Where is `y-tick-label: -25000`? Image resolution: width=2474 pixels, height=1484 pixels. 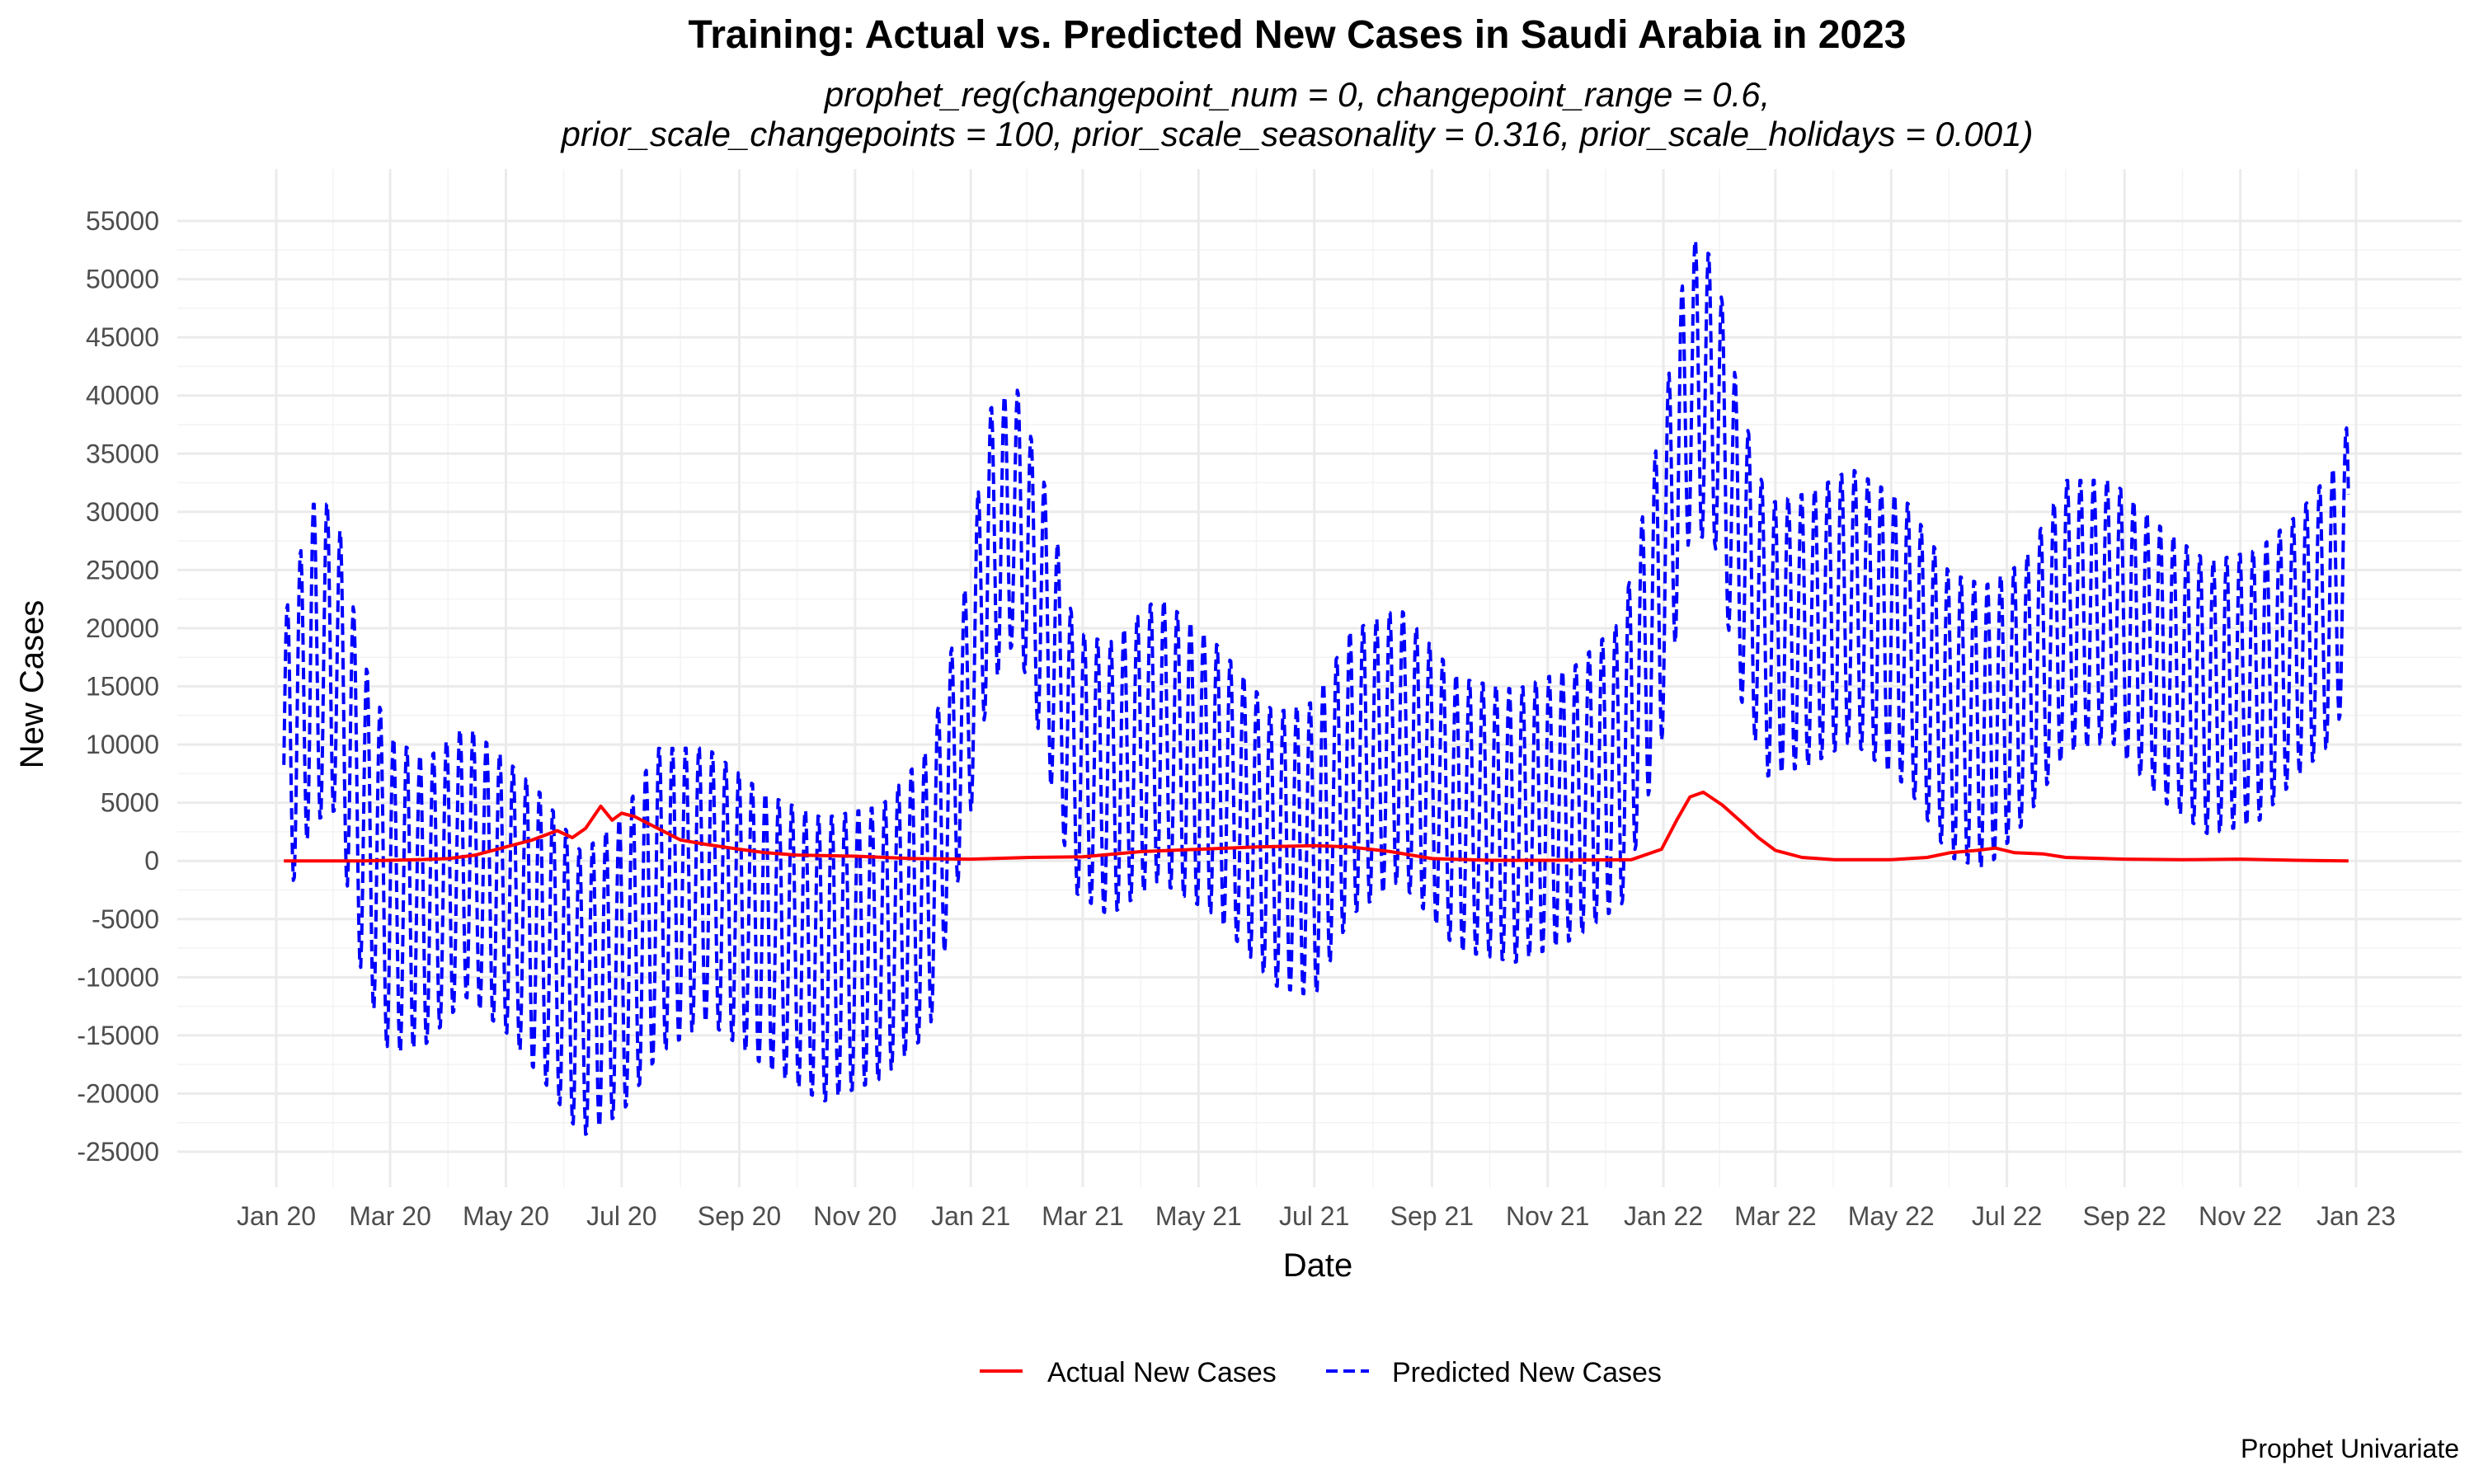
y-tick-label: -25000 is located at coordinates (118, 1152).